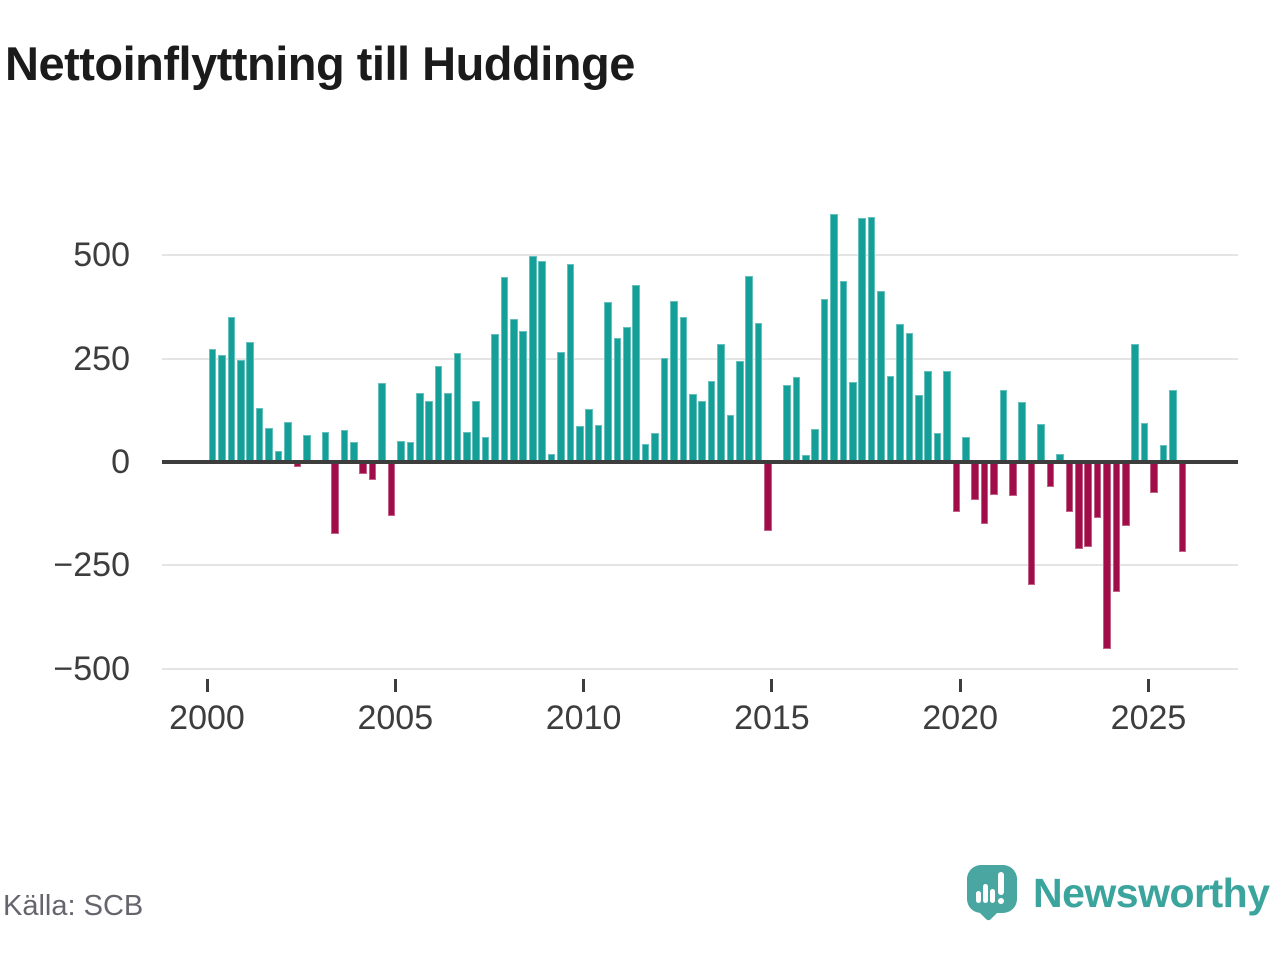  What do you see at coordinates (91, 565) in the screenshot?
I see `y-axis-label: −250` at bounding box center [91, 565].